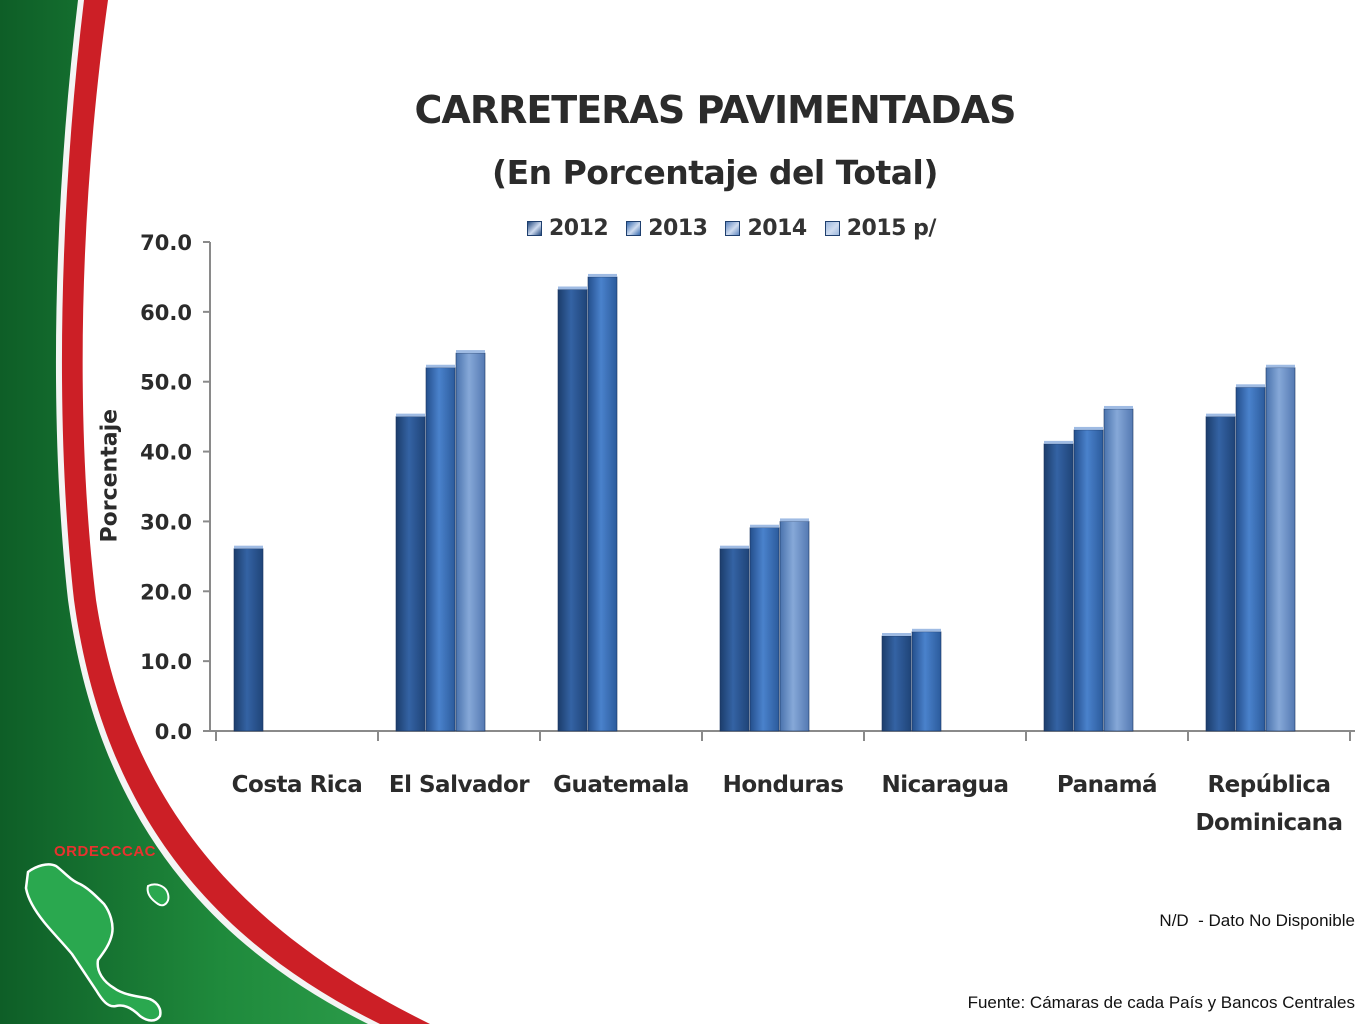  What do you see at coordinates (459, 785) in the screenshot?
I see `x-category-label: El Salvador` at bounding box center [459, 785].